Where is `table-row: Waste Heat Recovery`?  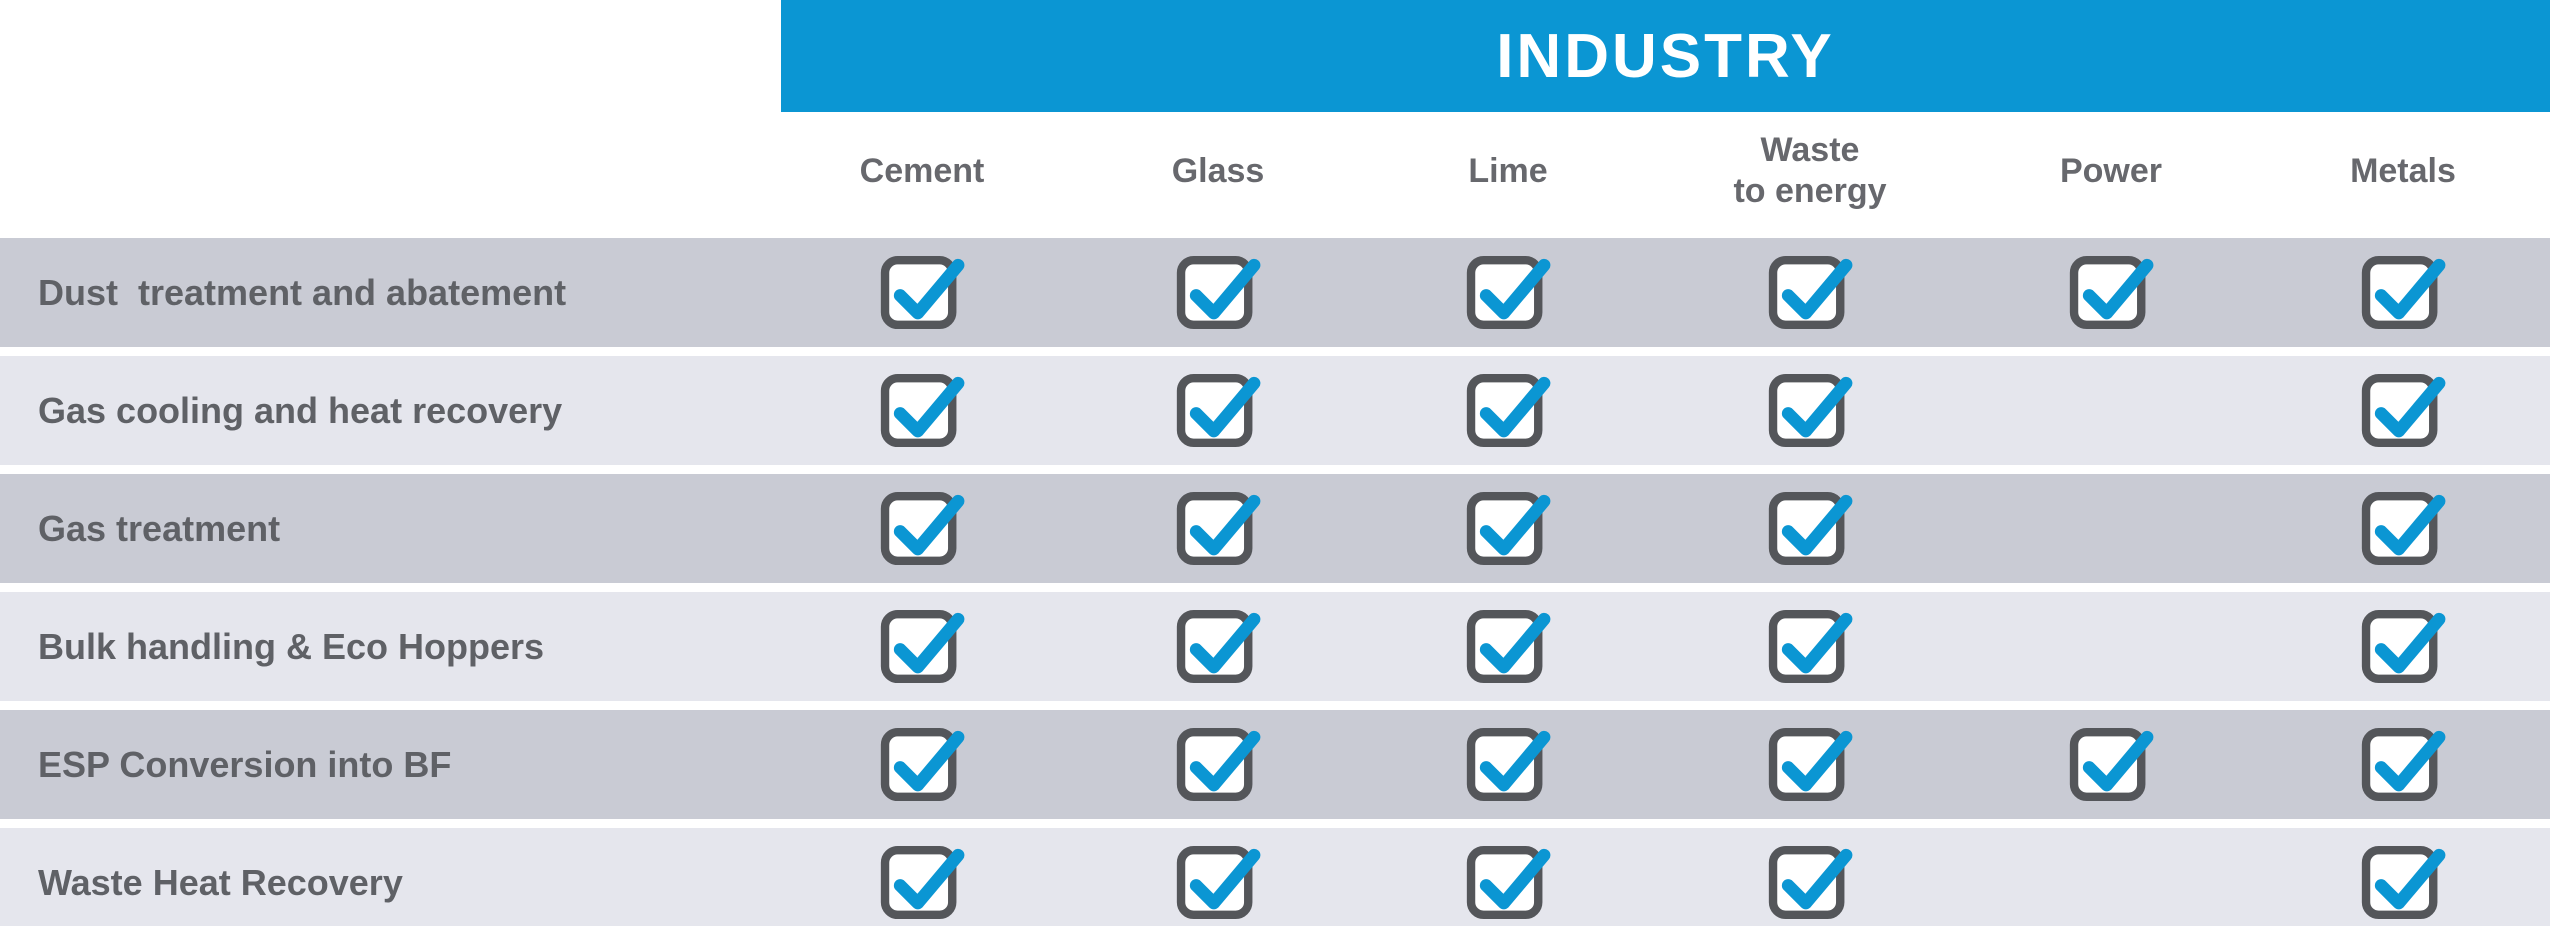
table-row: Waste Heat Recovery is located at coordinates (1275, 877).